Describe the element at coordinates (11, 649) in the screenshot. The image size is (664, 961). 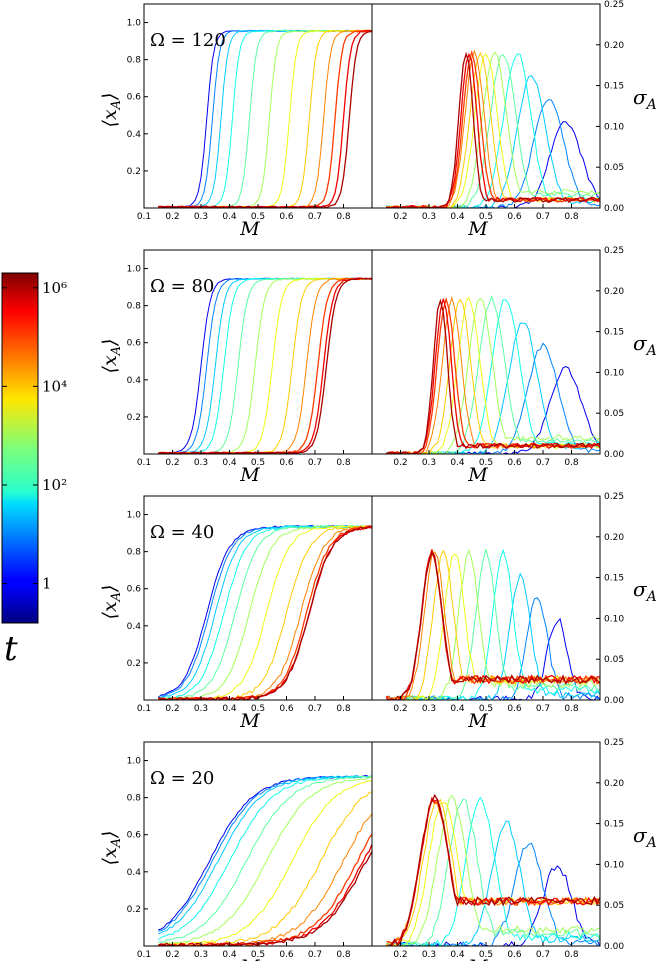
I see `colorbar-label: t` at that location.